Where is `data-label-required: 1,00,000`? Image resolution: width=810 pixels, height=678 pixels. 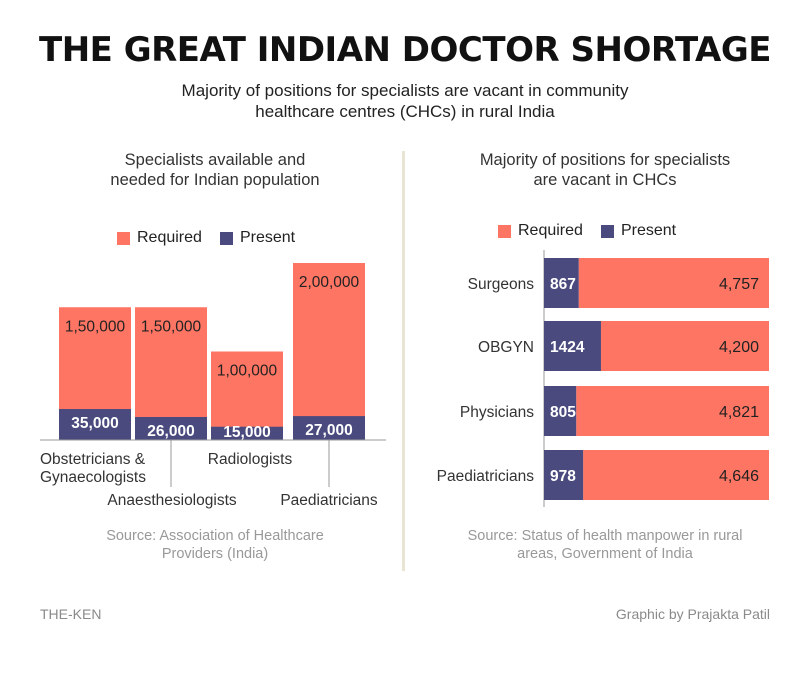
data-label-required: 1,00,000 is located at coordinates (247, 371).